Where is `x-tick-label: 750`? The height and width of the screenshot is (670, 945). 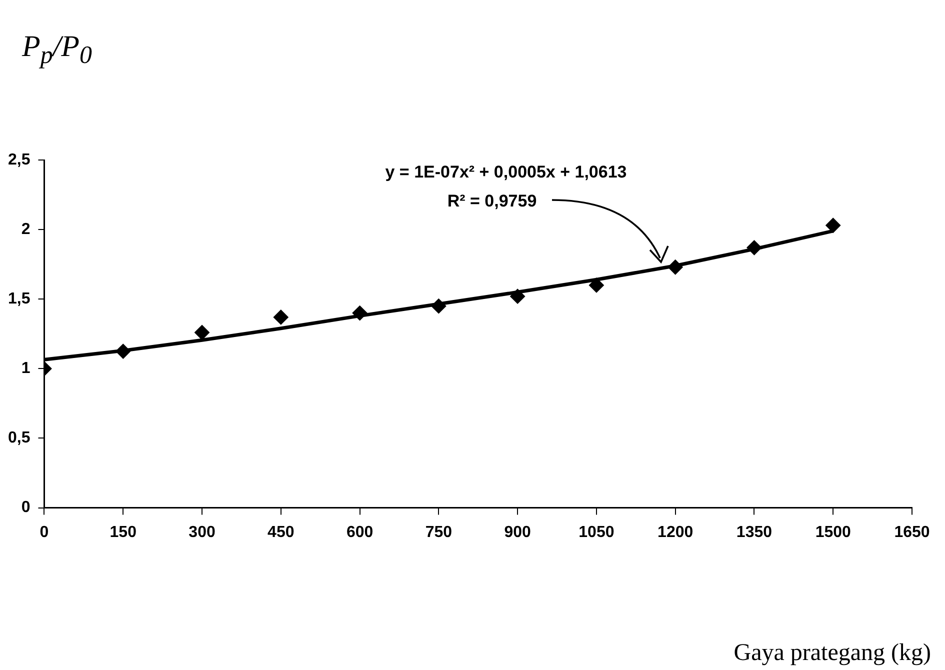
x-tick-label: 750 is located at coordinates (438, 532).